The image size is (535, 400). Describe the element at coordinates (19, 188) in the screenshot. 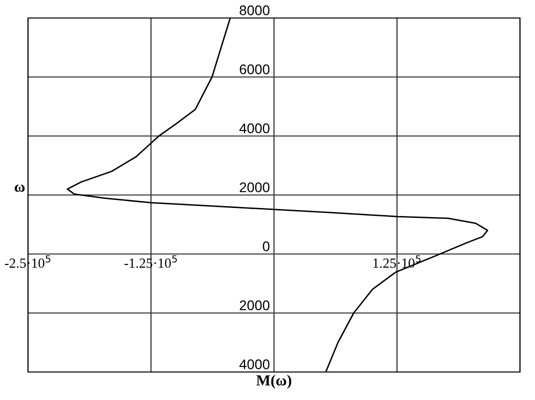

I see `y-axis-title: ω` at that location.